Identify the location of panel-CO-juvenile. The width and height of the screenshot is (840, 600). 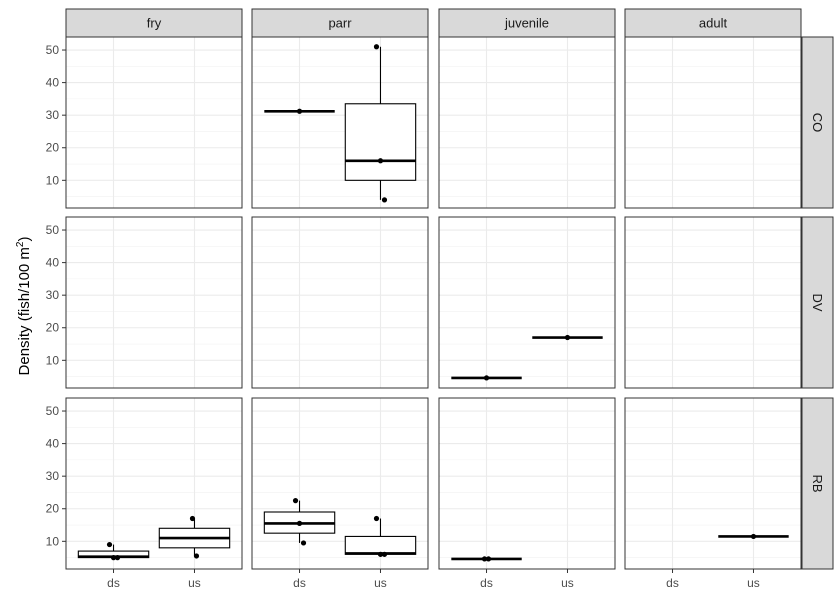
(527, 122).